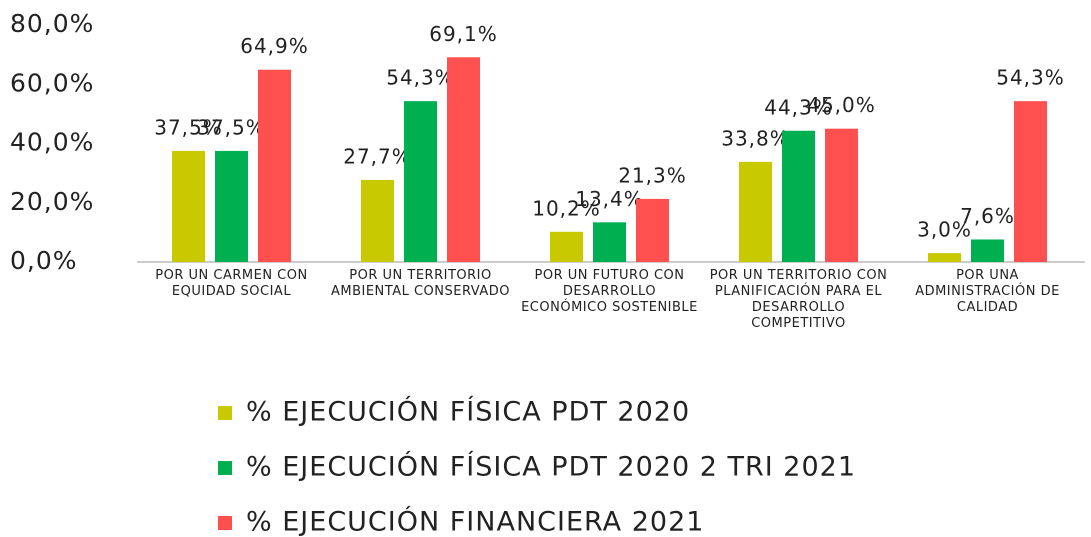 The width and height of the screenshot is (1091, 537). I want to click on data-label: 69,1%, so click(463, 34).